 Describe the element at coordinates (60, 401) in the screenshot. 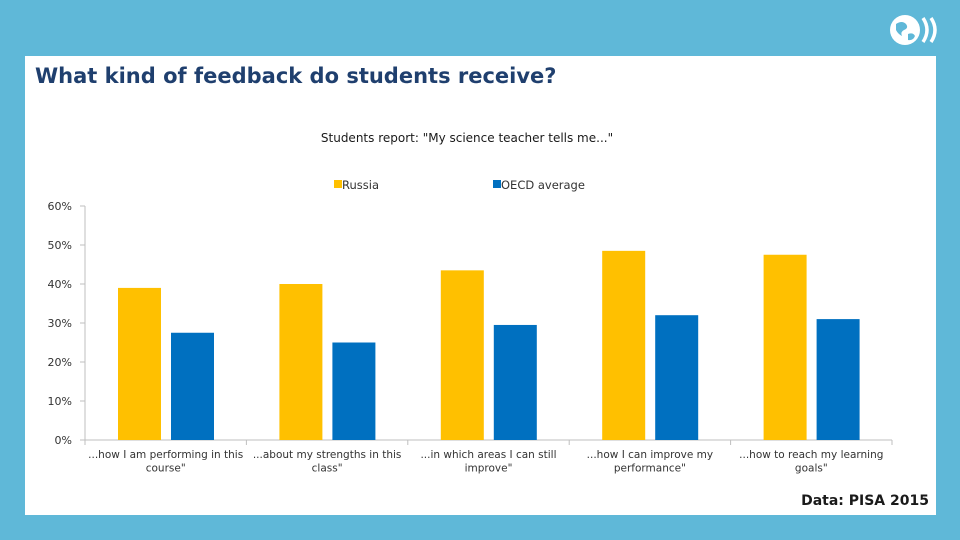

I see `y-tick-label: 10%` at that location.